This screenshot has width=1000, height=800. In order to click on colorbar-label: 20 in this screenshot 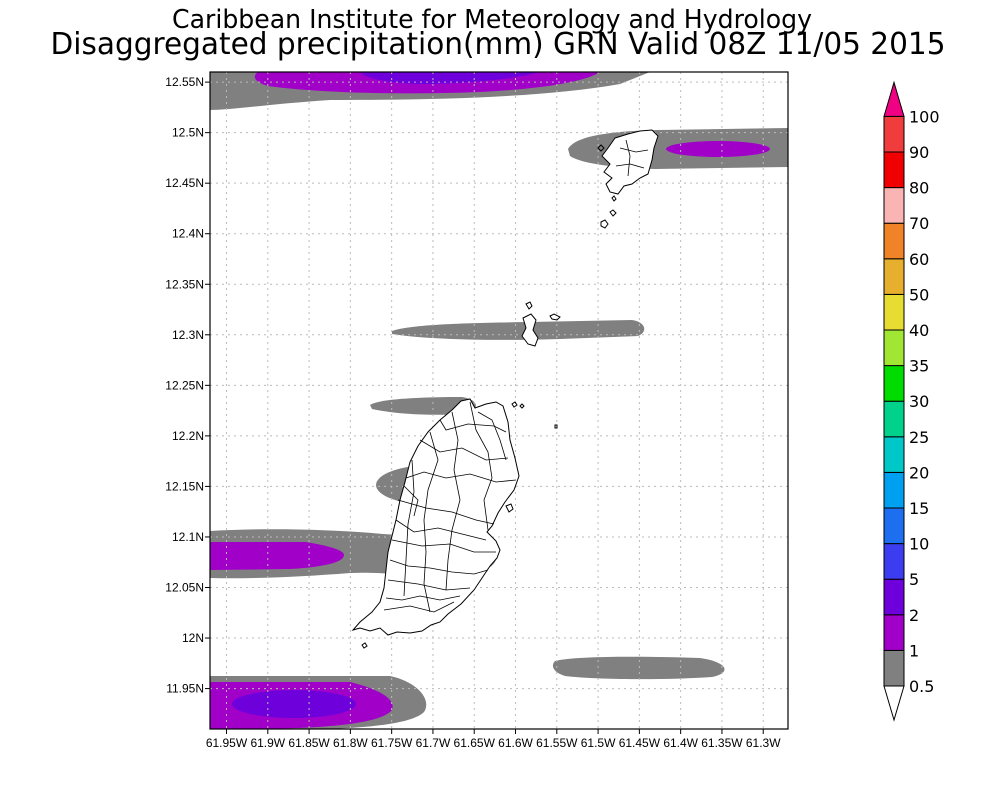, I will do `click(919, 472)`.